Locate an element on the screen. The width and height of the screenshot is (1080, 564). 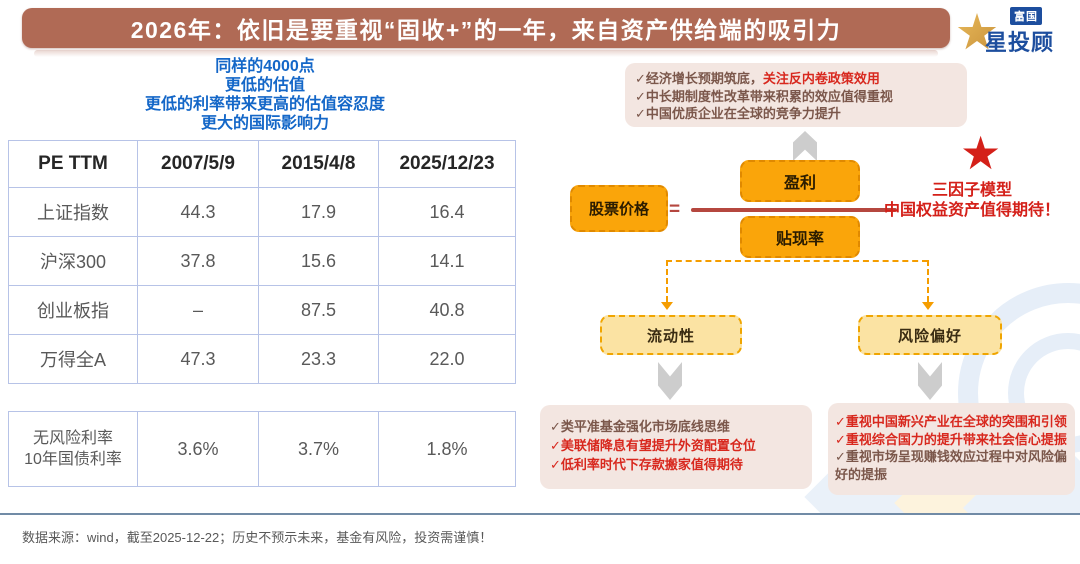
logo-name: 星投顾 is located at coordinates (1020, 42).